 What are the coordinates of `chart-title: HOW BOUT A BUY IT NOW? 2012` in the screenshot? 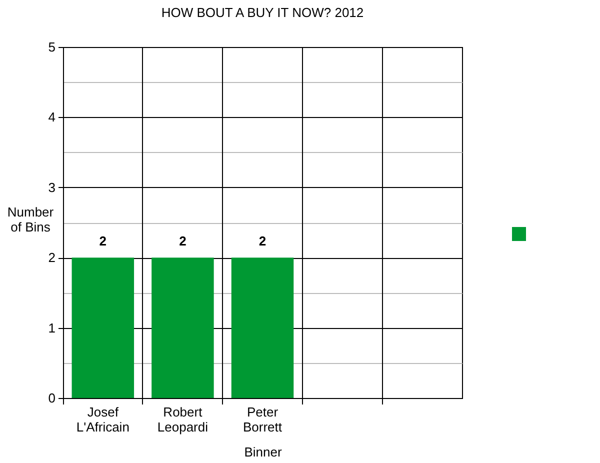 It's located at (262, 12).